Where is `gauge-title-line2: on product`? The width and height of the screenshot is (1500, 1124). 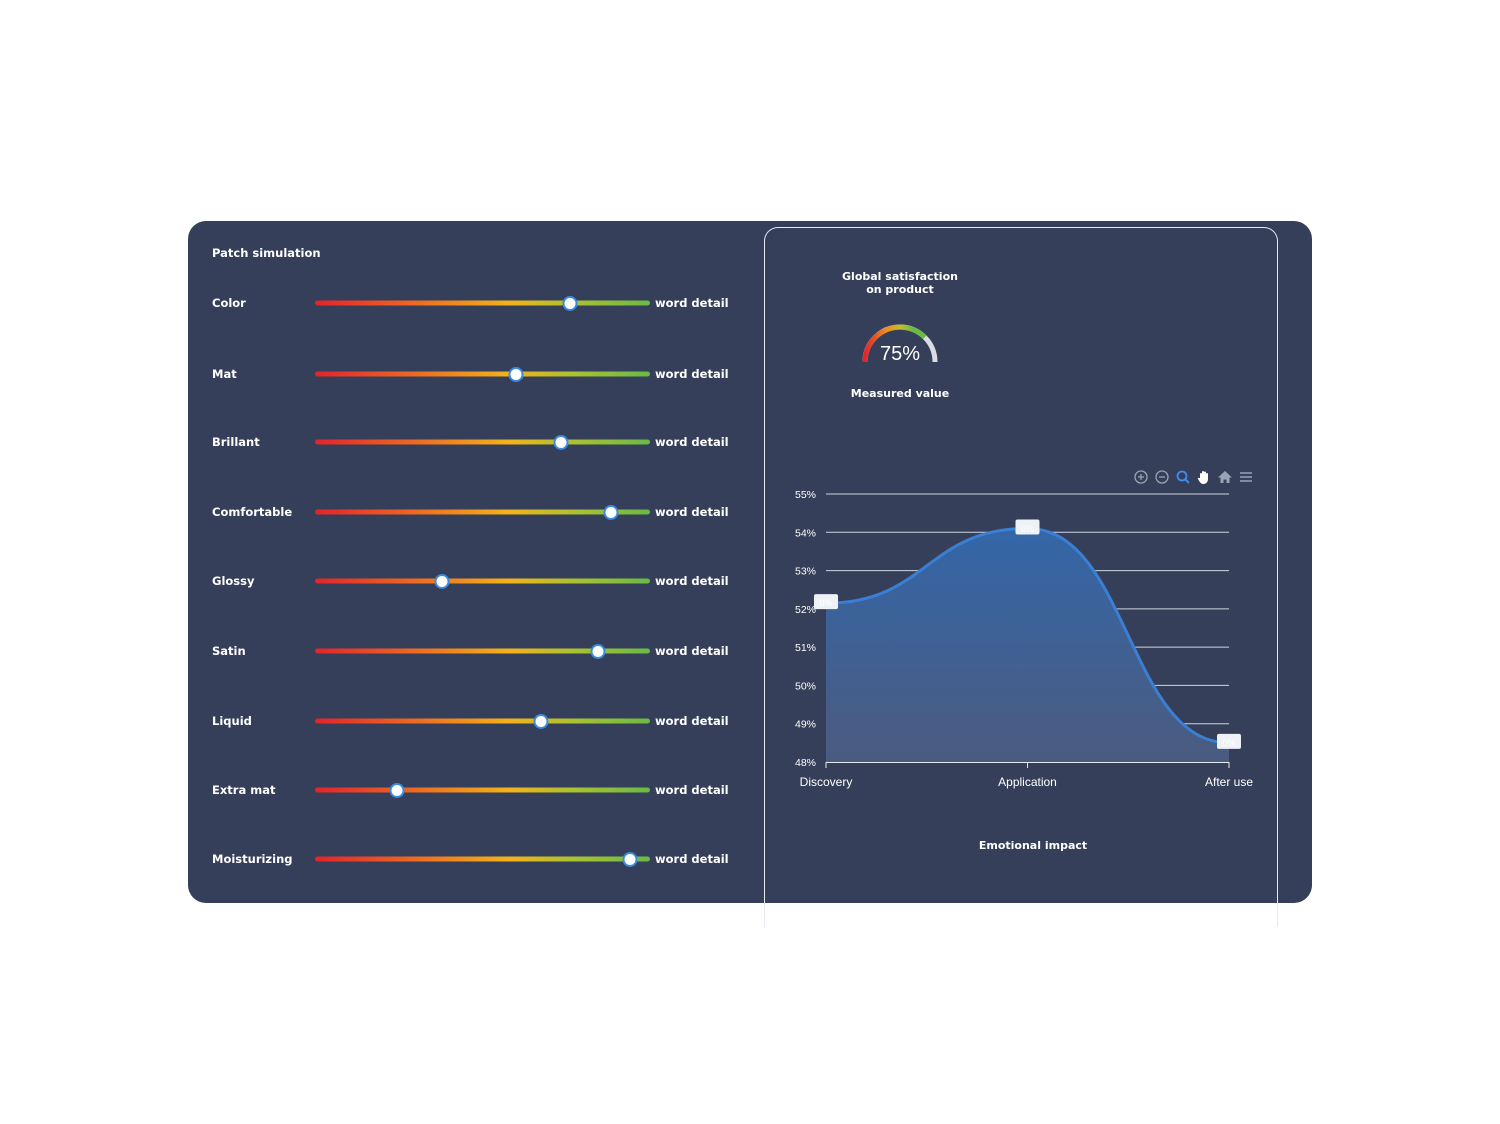
gauge-title-line2: on product is located at coordinates (900, 289).